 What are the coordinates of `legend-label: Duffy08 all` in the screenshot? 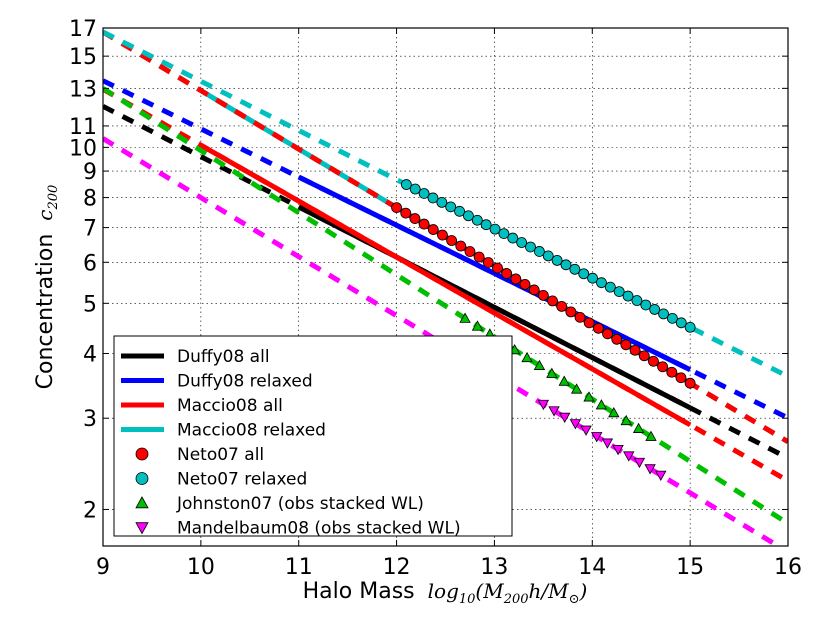 It's located at (223, 357).